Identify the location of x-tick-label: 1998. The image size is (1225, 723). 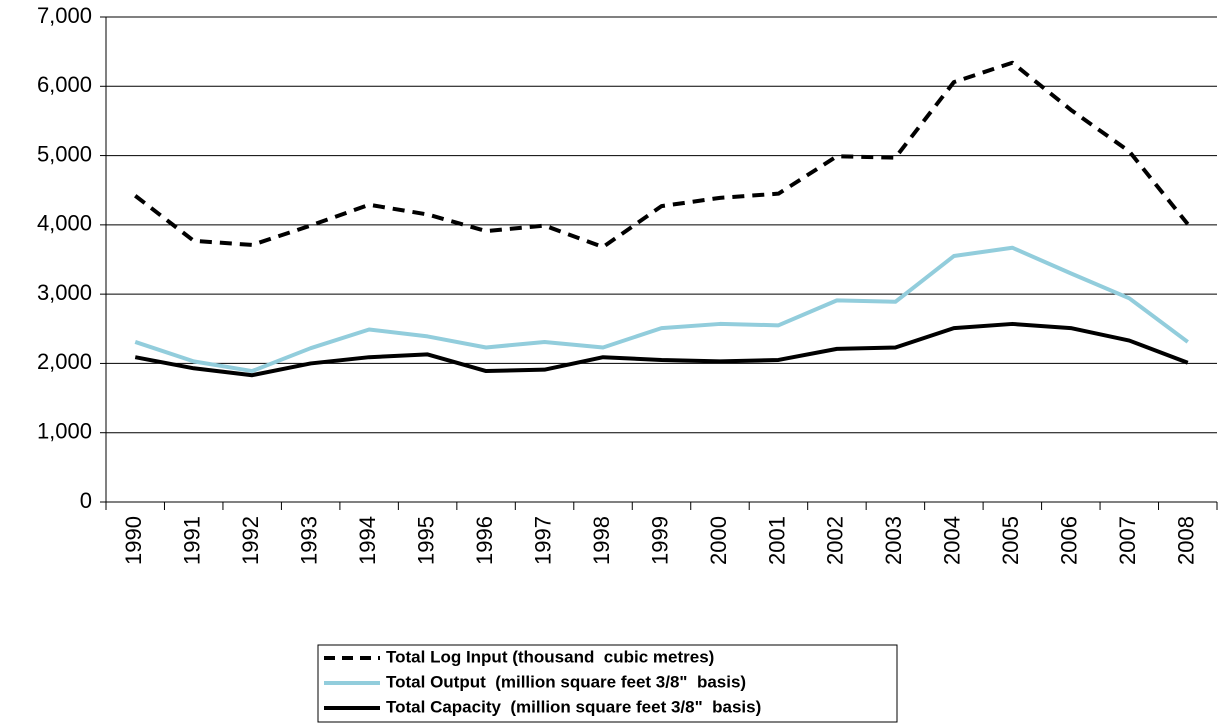
(601, 540).